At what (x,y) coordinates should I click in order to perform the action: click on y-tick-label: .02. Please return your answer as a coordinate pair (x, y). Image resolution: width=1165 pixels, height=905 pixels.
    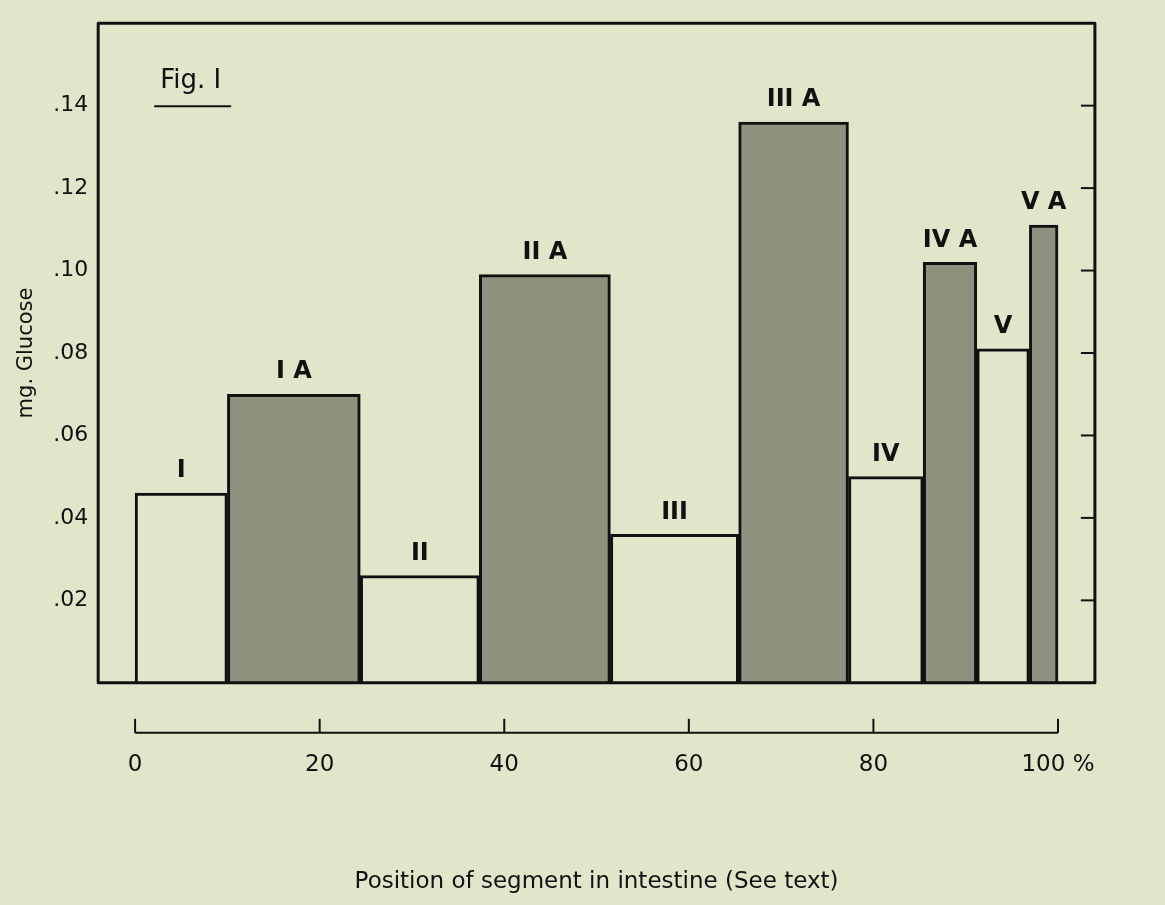
    Looking at the image, I should click on (71, 599).